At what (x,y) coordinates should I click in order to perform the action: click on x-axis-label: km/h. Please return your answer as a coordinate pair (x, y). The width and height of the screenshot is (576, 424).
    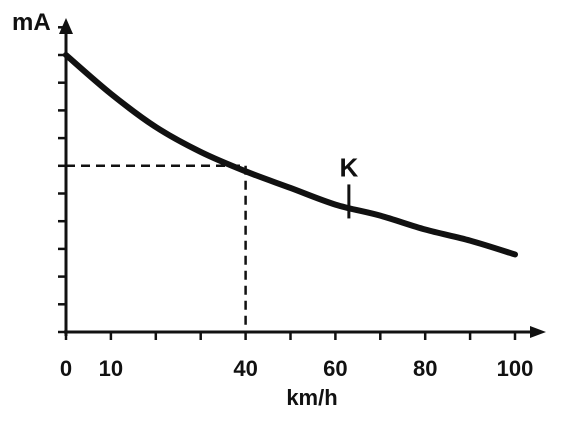
    Looking at the image, I should click on (311, 397).